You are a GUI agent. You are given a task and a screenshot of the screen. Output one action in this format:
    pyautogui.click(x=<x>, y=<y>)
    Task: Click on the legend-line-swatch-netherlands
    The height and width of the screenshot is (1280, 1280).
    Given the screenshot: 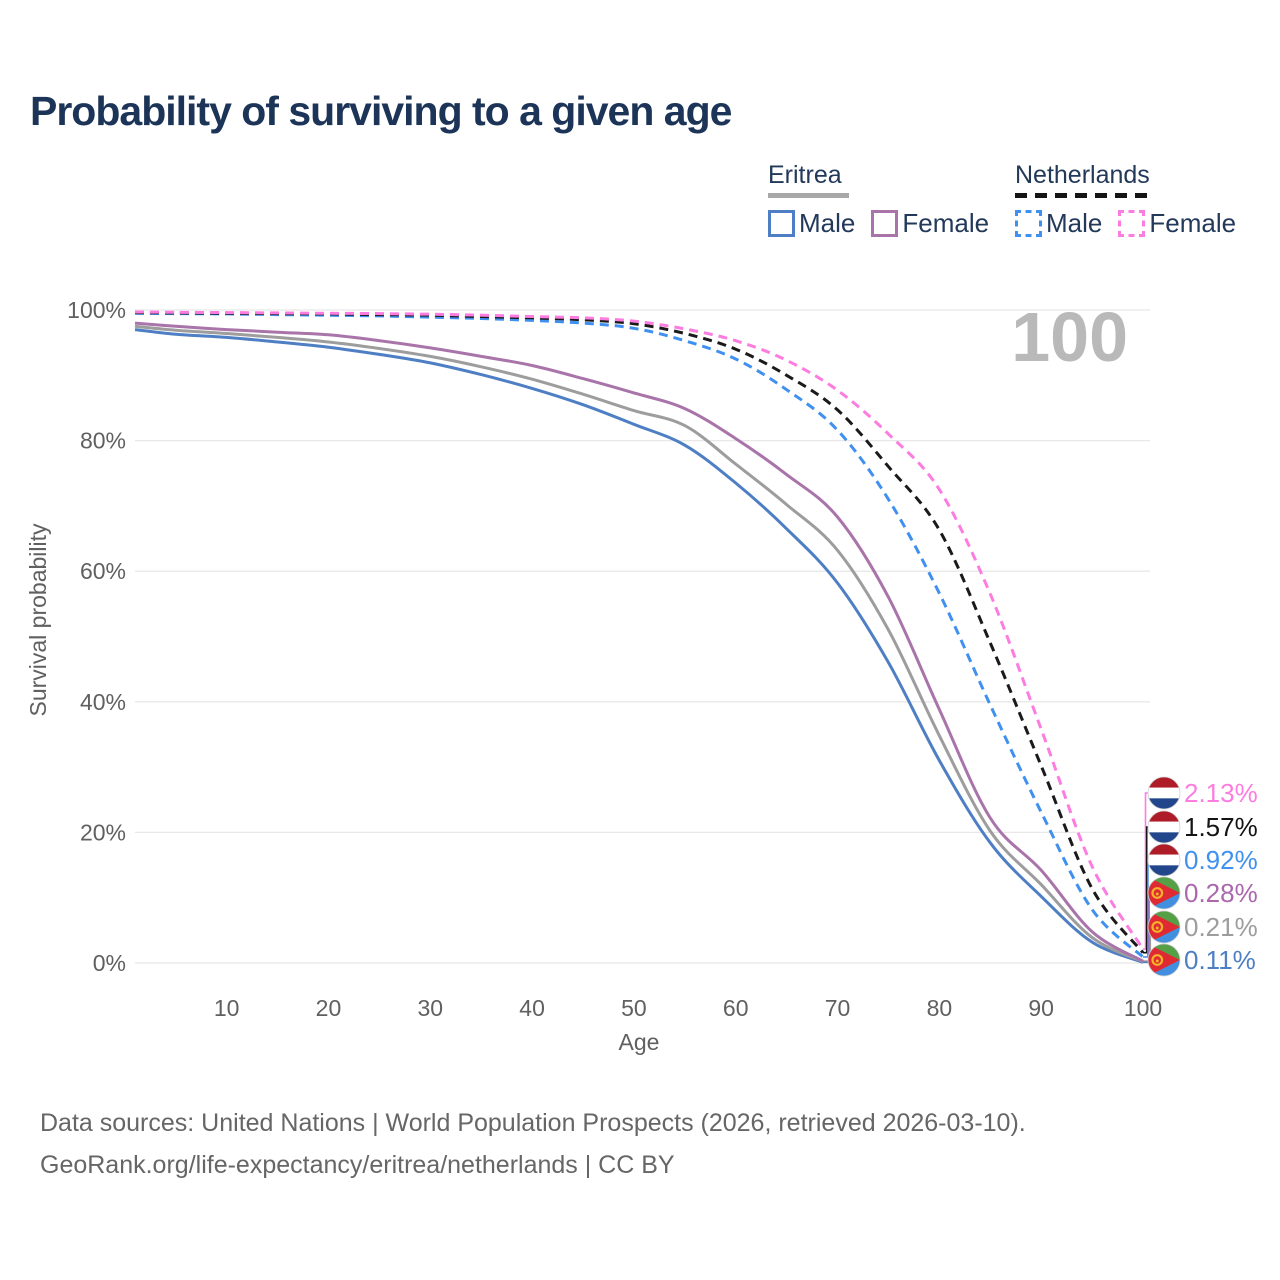 What is the action you would take?
    pyautogui.click(x=1081, y=195)
    